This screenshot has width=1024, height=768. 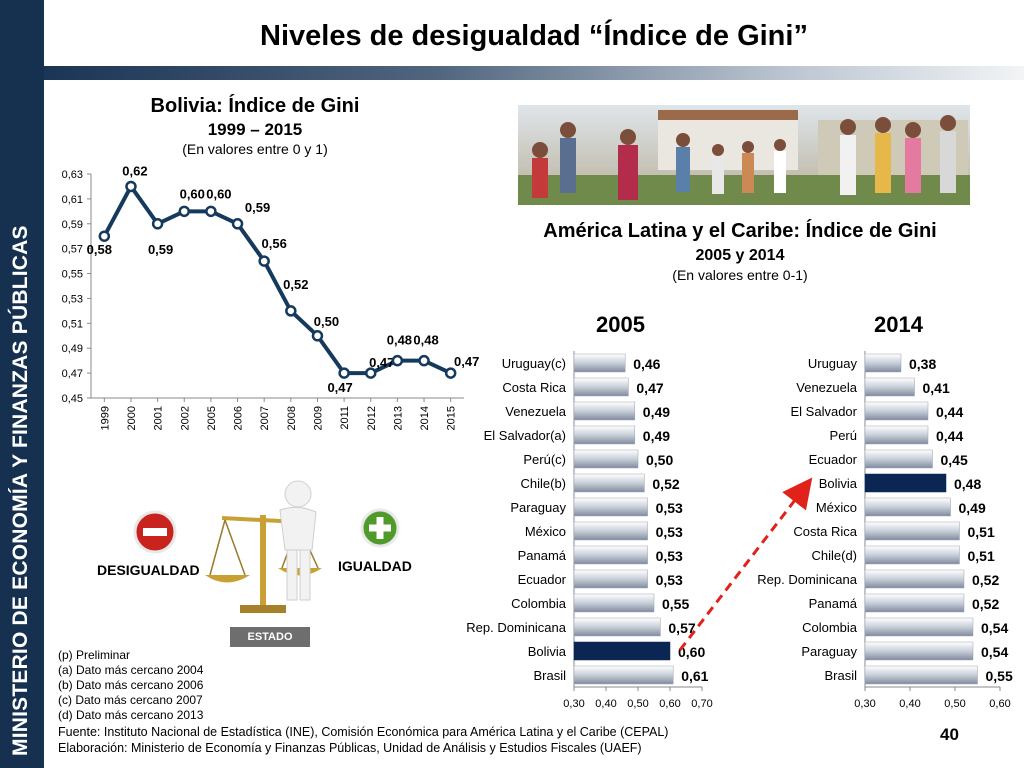 I want to click on x-tick-label: 2007, so click(x=265, y=418).